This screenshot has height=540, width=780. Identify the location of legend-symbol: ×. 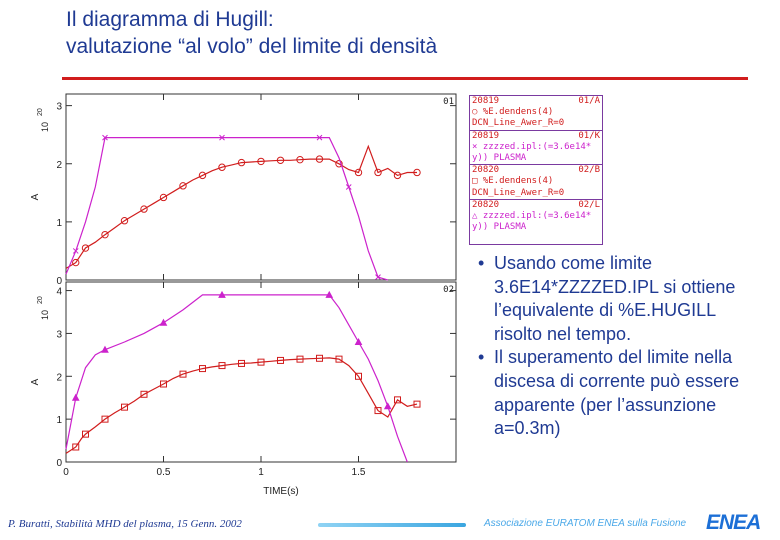
(475, 146).